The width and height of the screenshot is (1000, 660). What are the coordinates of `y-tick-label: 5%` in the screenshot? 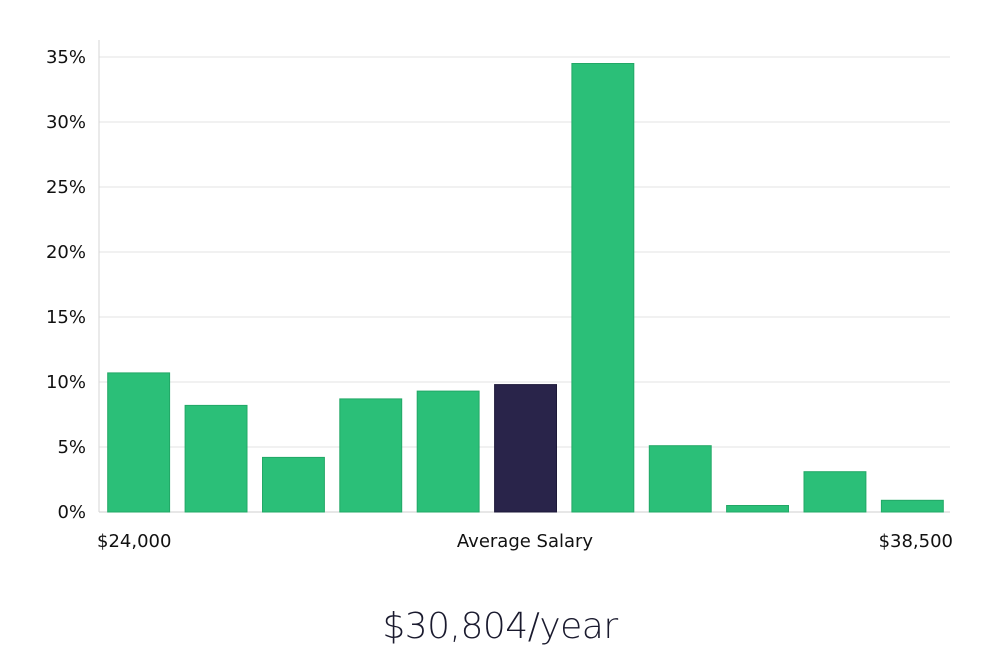 It's located at (71, 447).